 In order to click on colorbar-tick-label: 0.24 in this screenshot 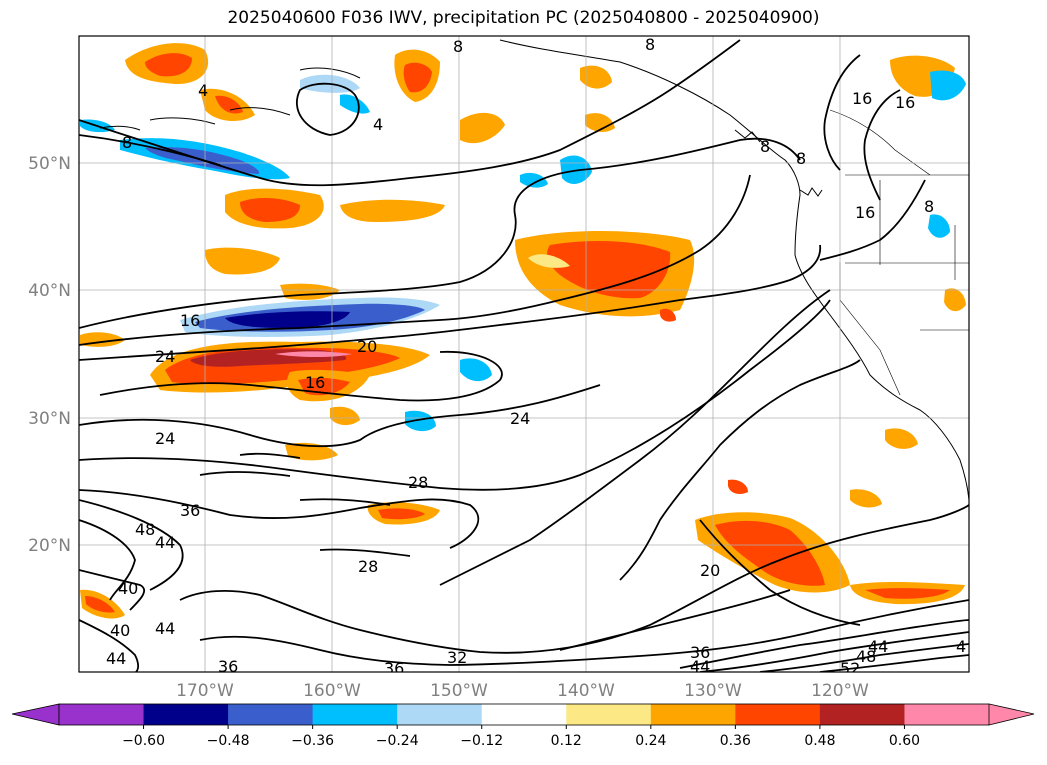, I will do `click(650, 741)`.